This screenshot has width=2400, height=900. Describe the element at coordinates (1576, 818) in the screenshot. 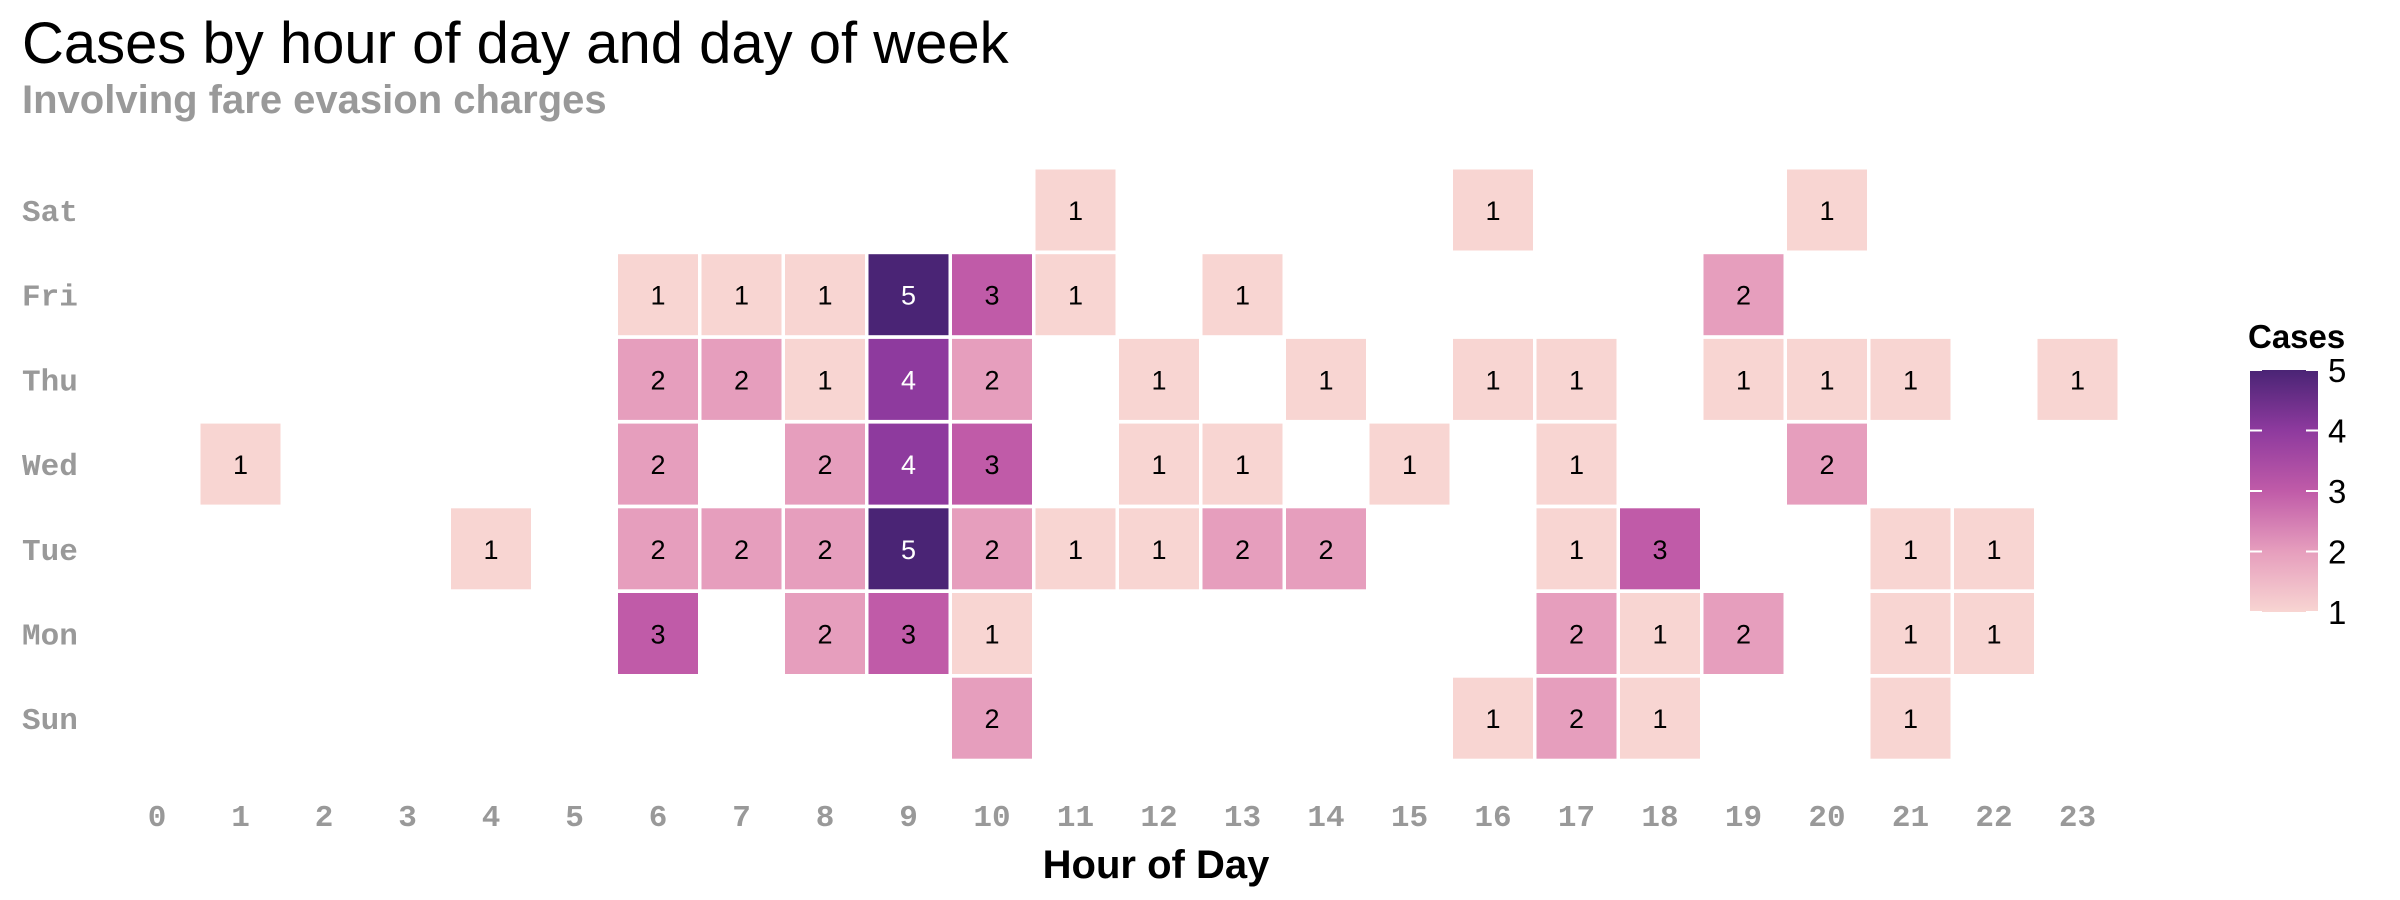

I see `x-tick-label-17: 17` at that location.